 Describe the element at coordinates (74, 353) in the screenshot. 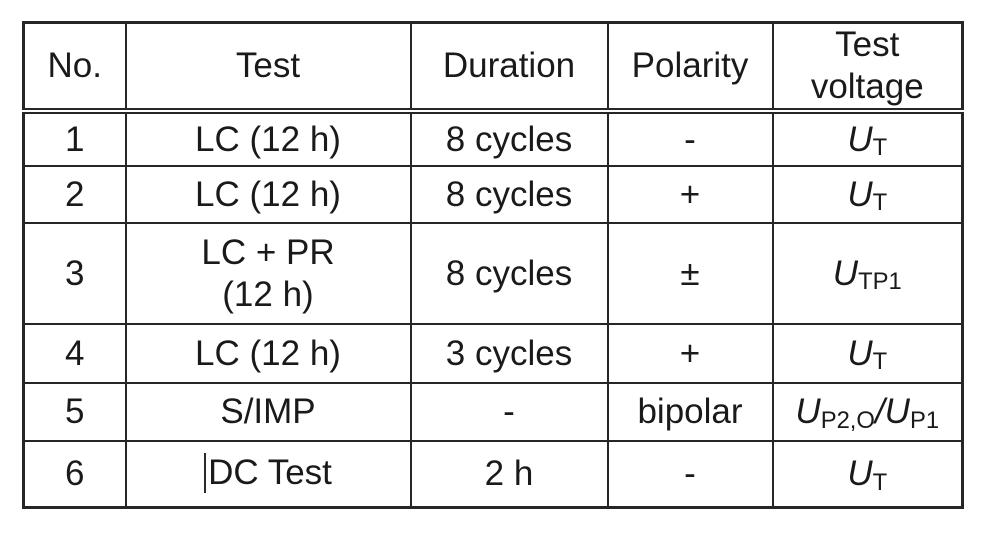

I see `cell-no: 4` at that location.